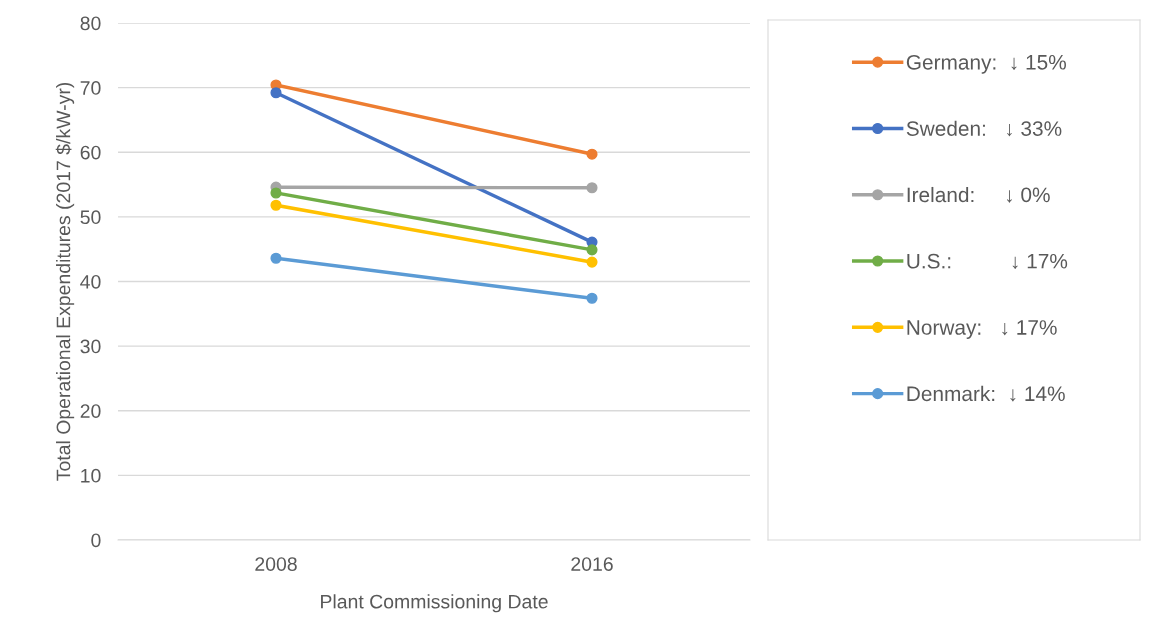 This screenshot has width=1153, height=632. Describe the element at coordinates (984, 128) in the screenshot. I see `legend-label: Sweden: ↓ 33%` at that location.